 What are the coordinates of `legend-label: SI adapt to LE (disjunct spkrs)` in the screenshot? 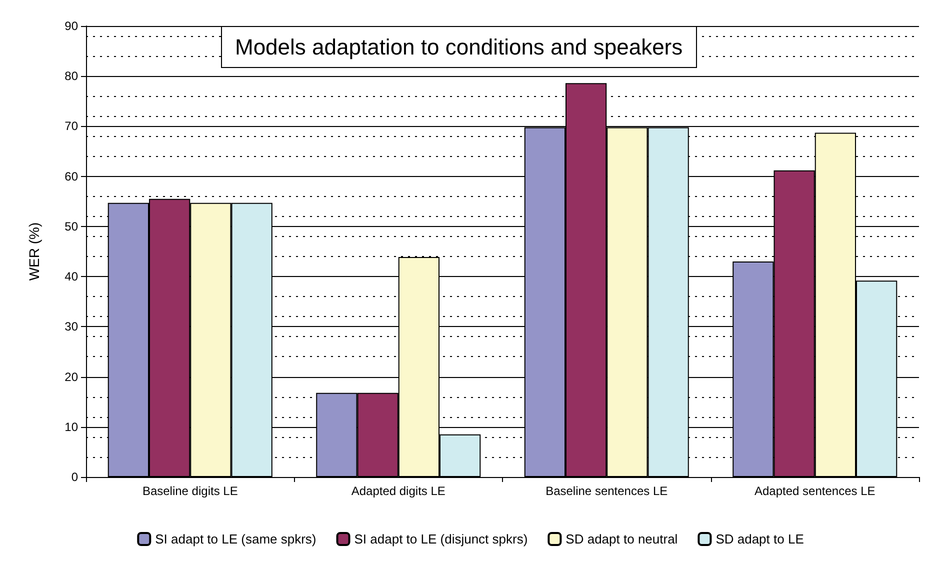 It's located at (441, 539).